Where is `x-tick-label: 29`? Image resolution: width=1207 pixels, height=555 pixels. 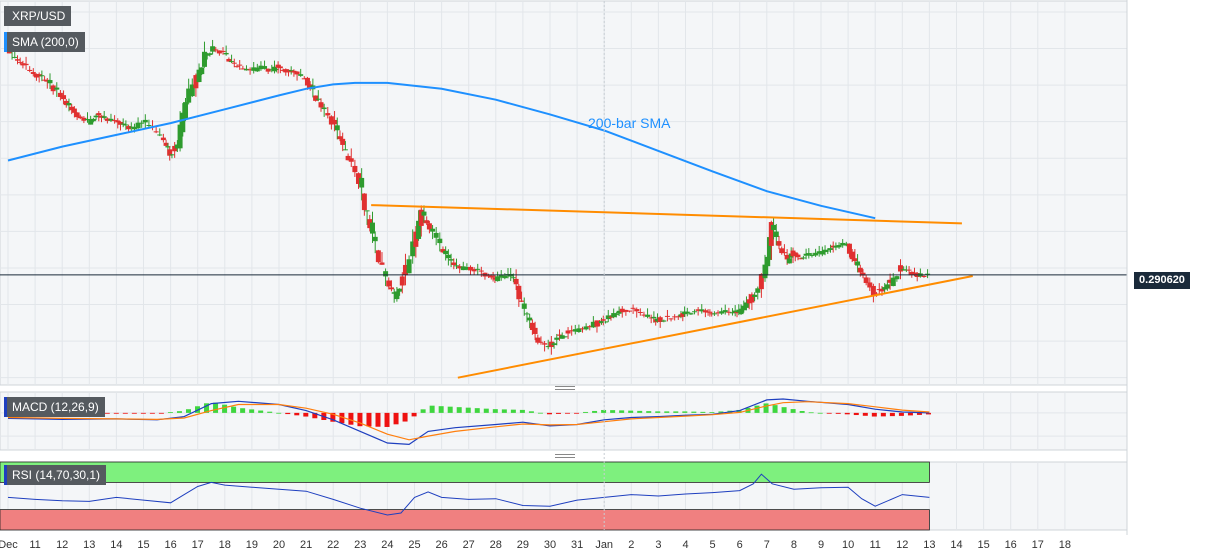 x-tick-label: 29 is located at coordinates (523, 545).